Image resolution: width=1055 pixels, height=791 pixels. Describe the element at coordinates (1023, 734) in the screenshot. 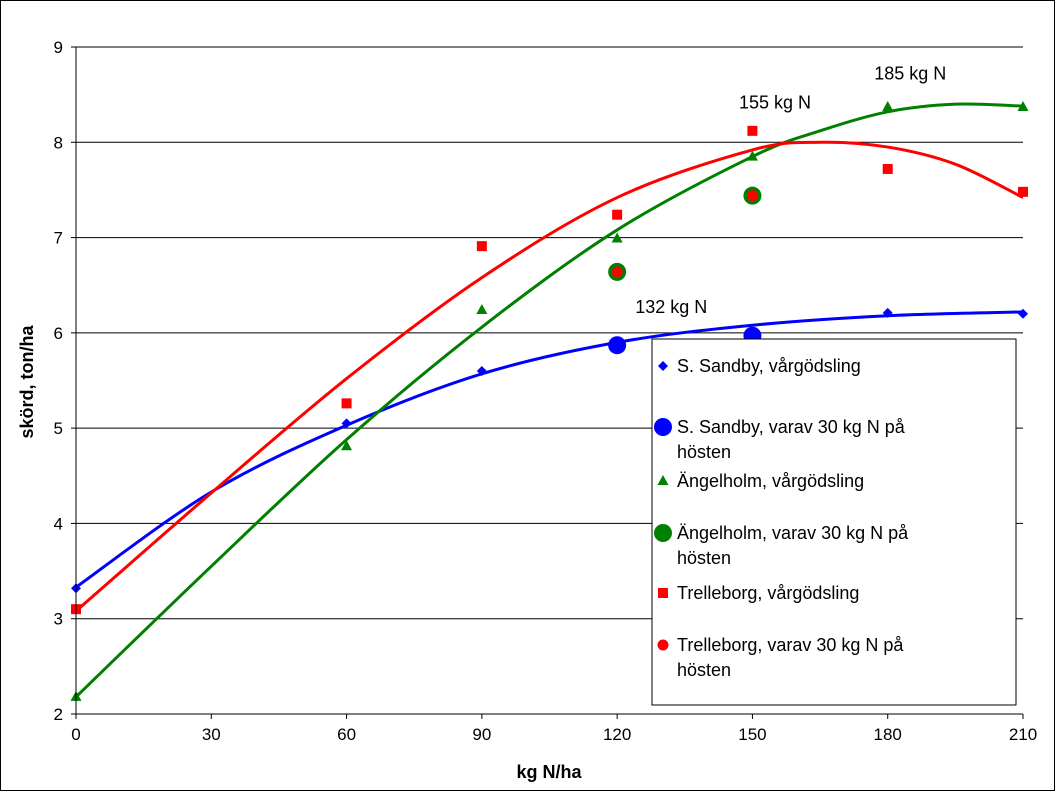

I see `x-tick-label: 210` at that location.